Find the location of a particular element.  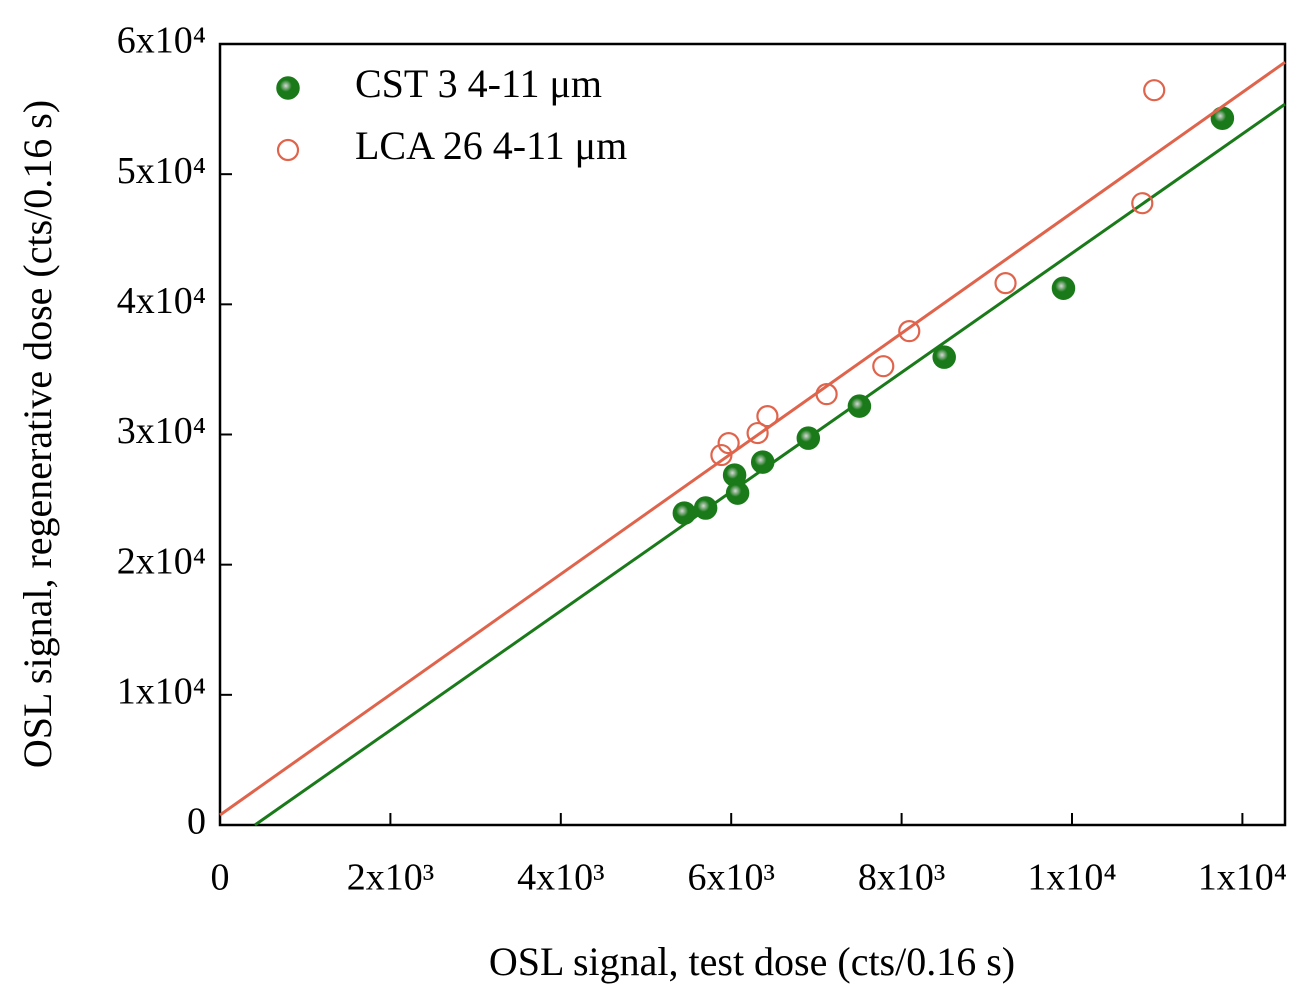

y-tick-label: 6x10⁴ is located at coordinates (161, 41).